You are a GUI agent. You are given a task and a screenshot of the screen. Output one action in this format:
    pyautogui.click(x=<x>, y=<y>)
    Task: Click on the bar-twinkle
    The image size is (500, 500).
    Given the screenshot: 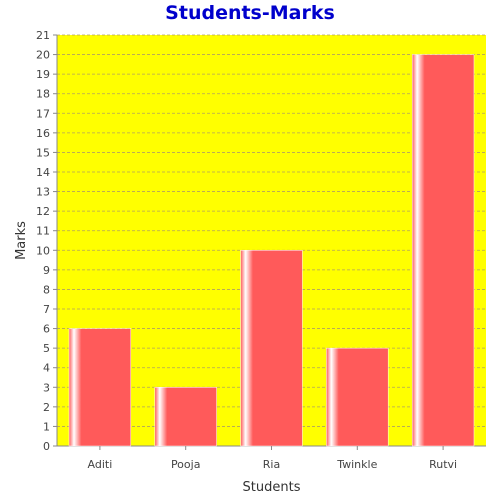 What is the action you would take?
    pyautogui.click(x=357, y=397)
    